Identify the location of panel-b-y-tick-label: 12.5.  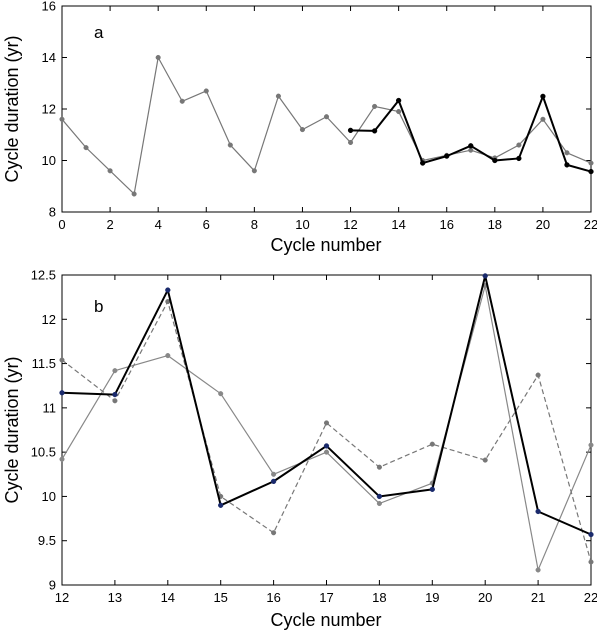
(43, 275).